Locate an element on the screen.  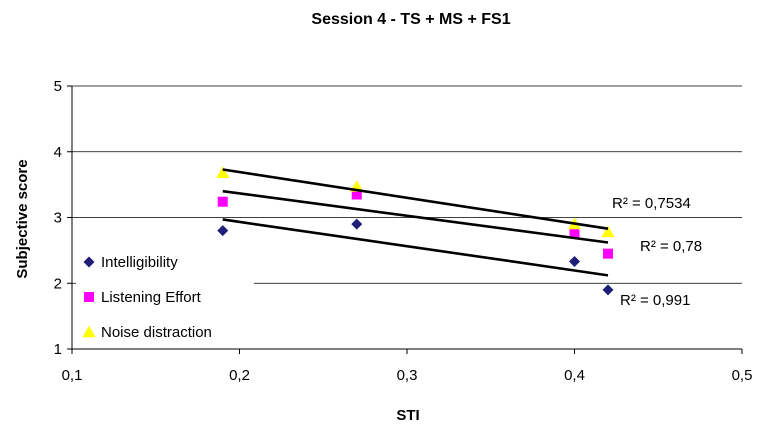
x-tick-label: 0,4 is located at coordinates (574, 375).